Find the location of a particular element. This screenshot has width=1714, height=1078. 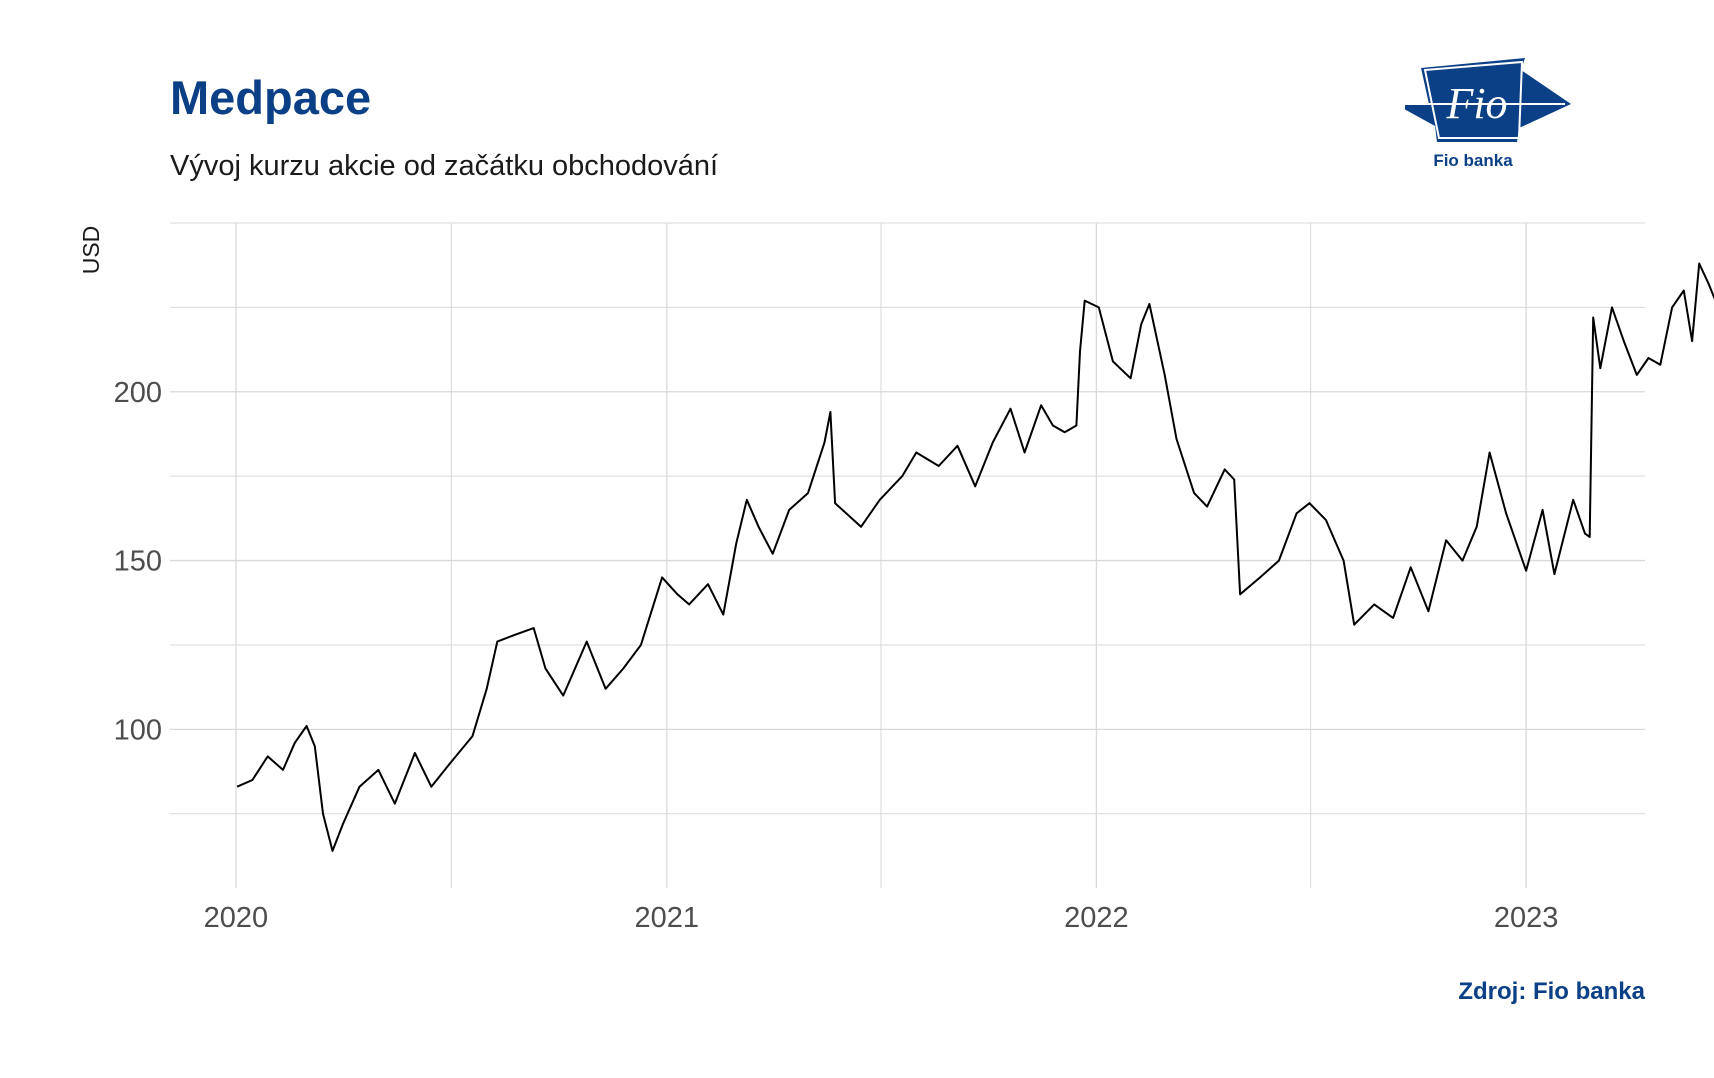

logo-mark-shape is located at coordinates (1488, 100).